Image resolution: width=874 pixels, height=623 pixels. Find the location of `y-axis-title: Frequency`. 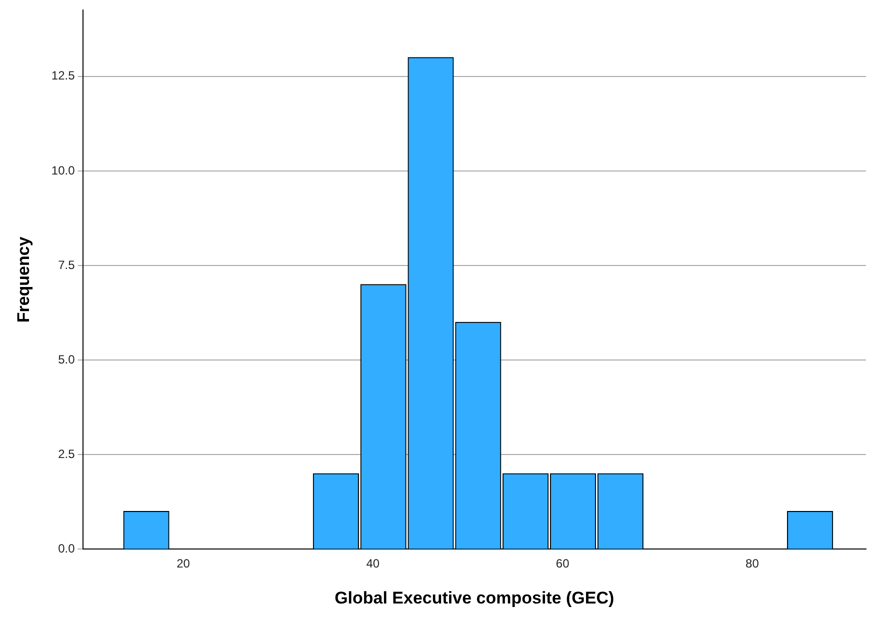

y-axis-title: Frequency is located at coordinates (23, 279).